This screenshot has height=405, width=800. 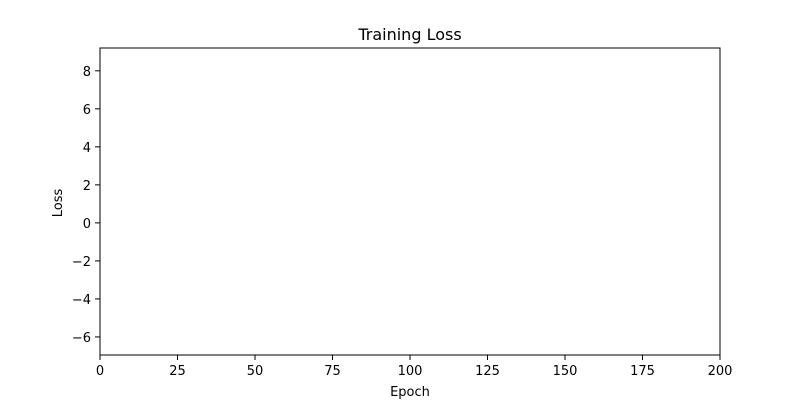 What do you see at coordinates (255, 371) in the screenshot?
I see `x-tick-label: 50` at bounding box center [255, 371].